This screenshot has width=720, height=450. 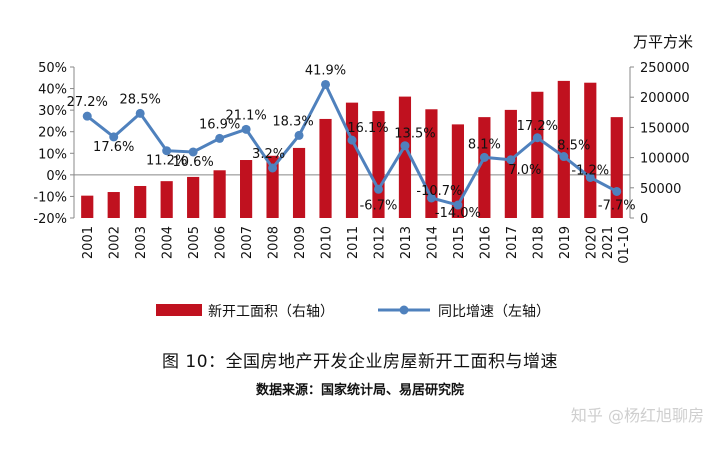 I want to click on legend-label-bar: 新开工面积（右轴）, so click(x=271, y=312).